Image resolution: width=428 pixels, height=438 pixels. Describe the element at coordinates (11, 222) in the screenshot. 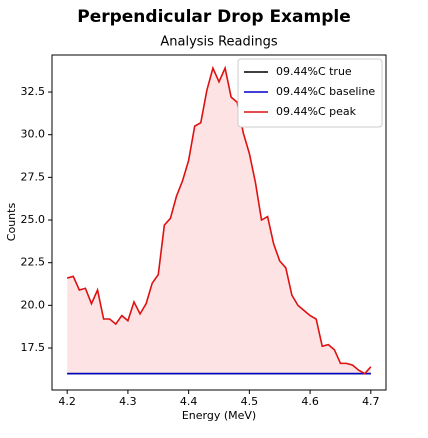

I see `y-axis-label: Counts` at that location.